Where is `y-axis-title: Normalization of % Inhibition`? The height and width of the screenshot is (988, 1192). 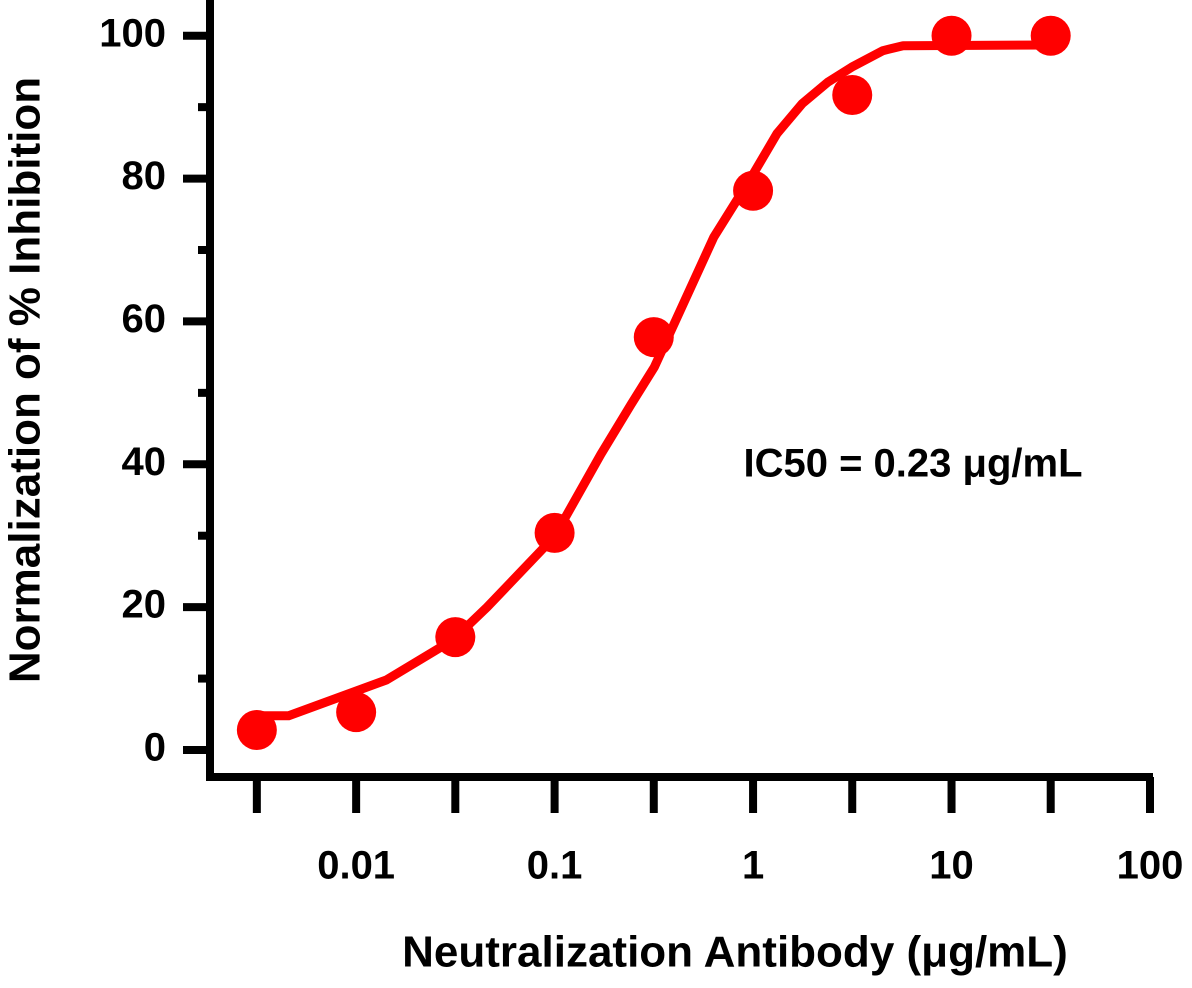 y-axis-title: Normalization of % Inhibition is located at coordinates (25, 380).